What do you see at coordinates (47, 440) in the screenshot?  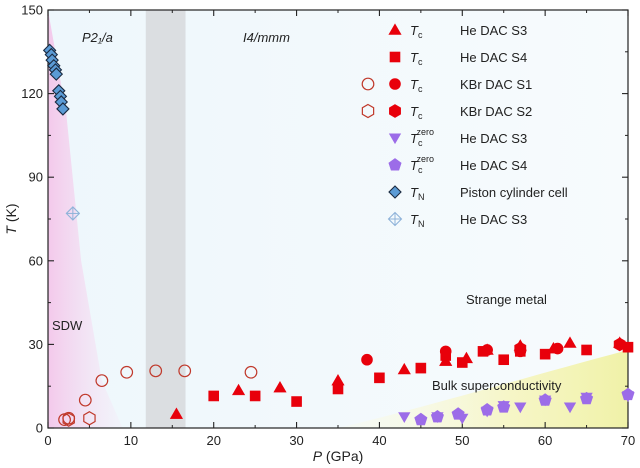 I see `x-tick-label: 0` at bounding box center [47, 440].